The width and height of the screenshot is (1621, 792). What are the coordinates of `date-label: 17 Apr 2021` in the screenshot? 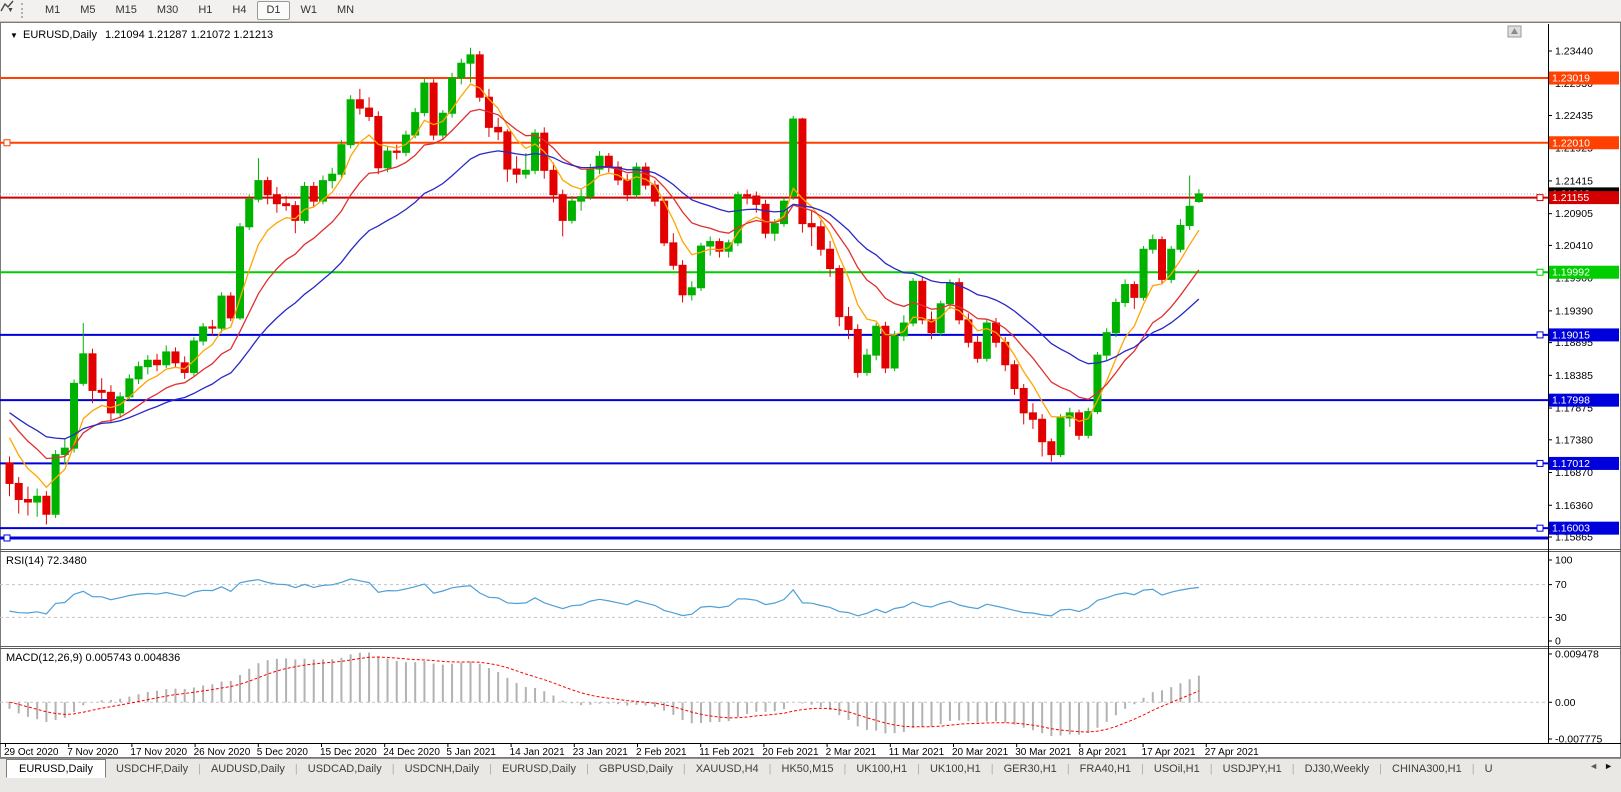 It's located at (1169, 752).